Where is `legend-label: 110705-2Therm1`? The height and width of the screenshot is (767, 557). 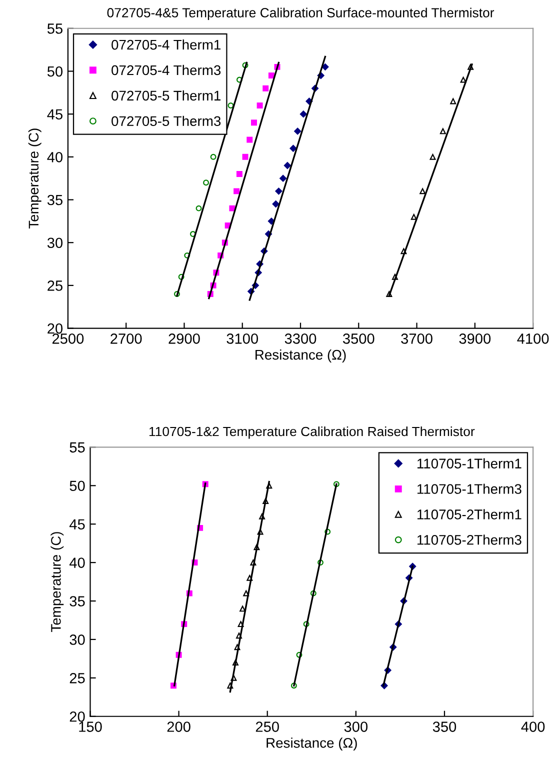
legend-label: 110705-2Therm1 is located at coordinates (469, 514).